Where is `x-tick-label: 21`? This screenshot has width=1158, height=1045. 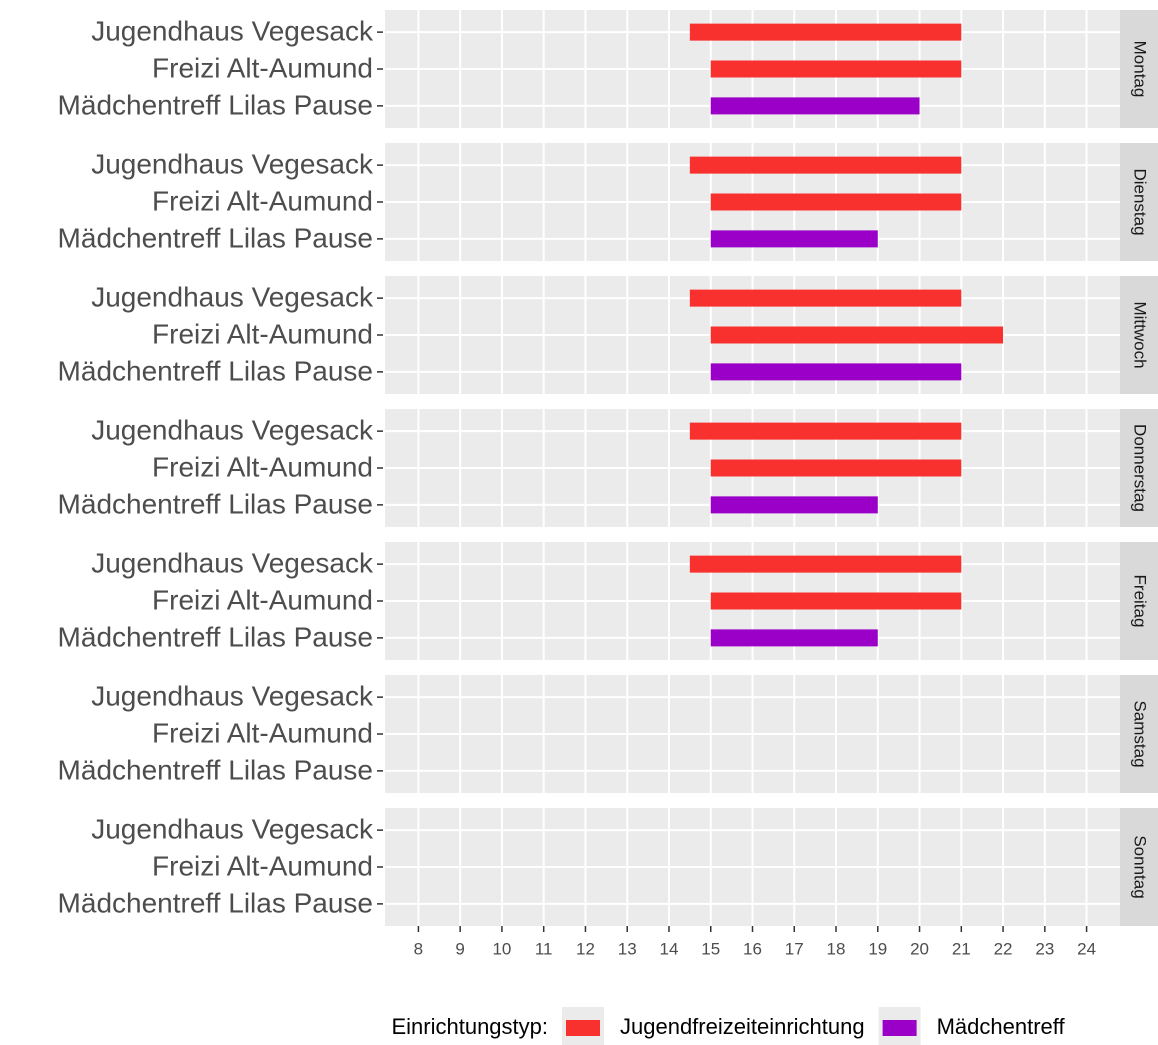
x-tick-label: 21 is located at coordinates (961, 948).